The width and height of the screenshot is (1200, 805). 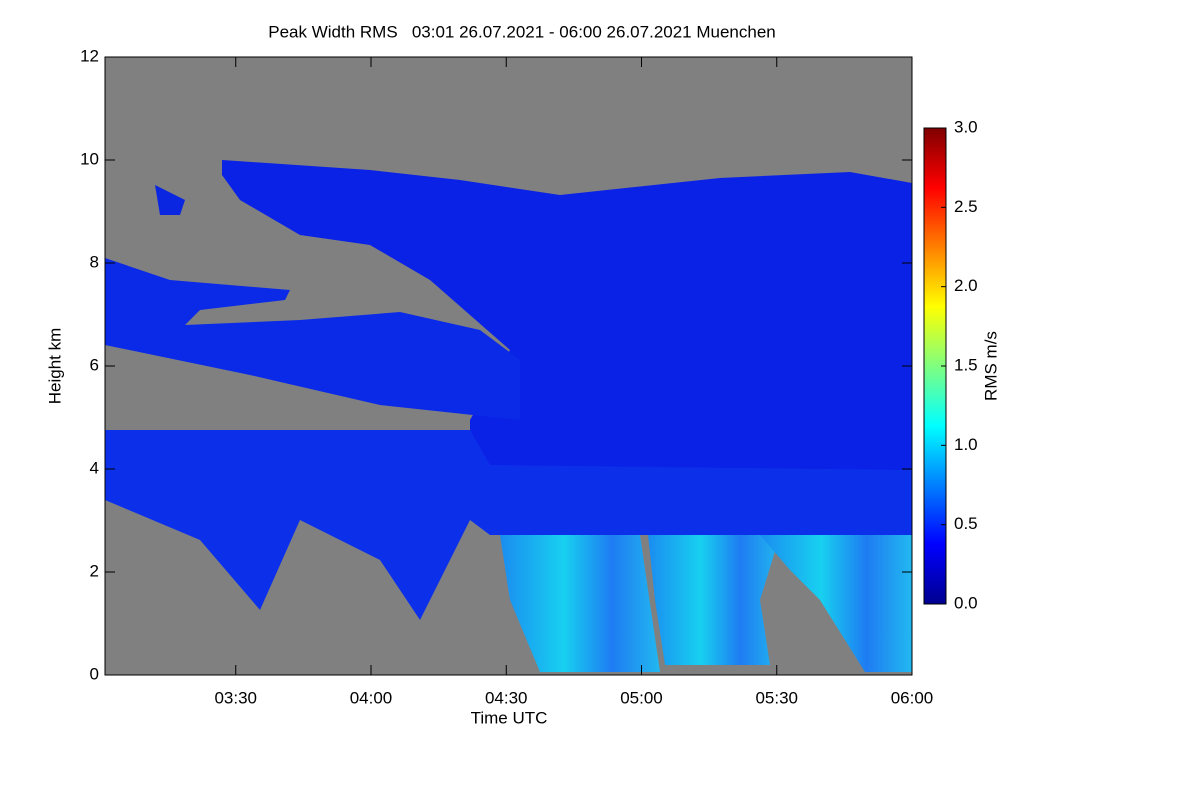 What do you see at coordinates (89, 55) in the screenshot?
I see `y-tick-label: 12` at bounding box center [89, 55].